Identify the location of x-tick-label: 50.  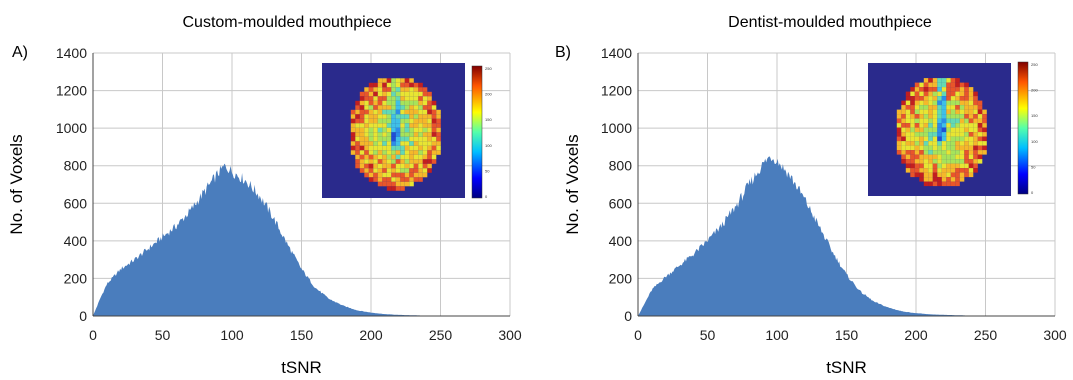
(708, 335).